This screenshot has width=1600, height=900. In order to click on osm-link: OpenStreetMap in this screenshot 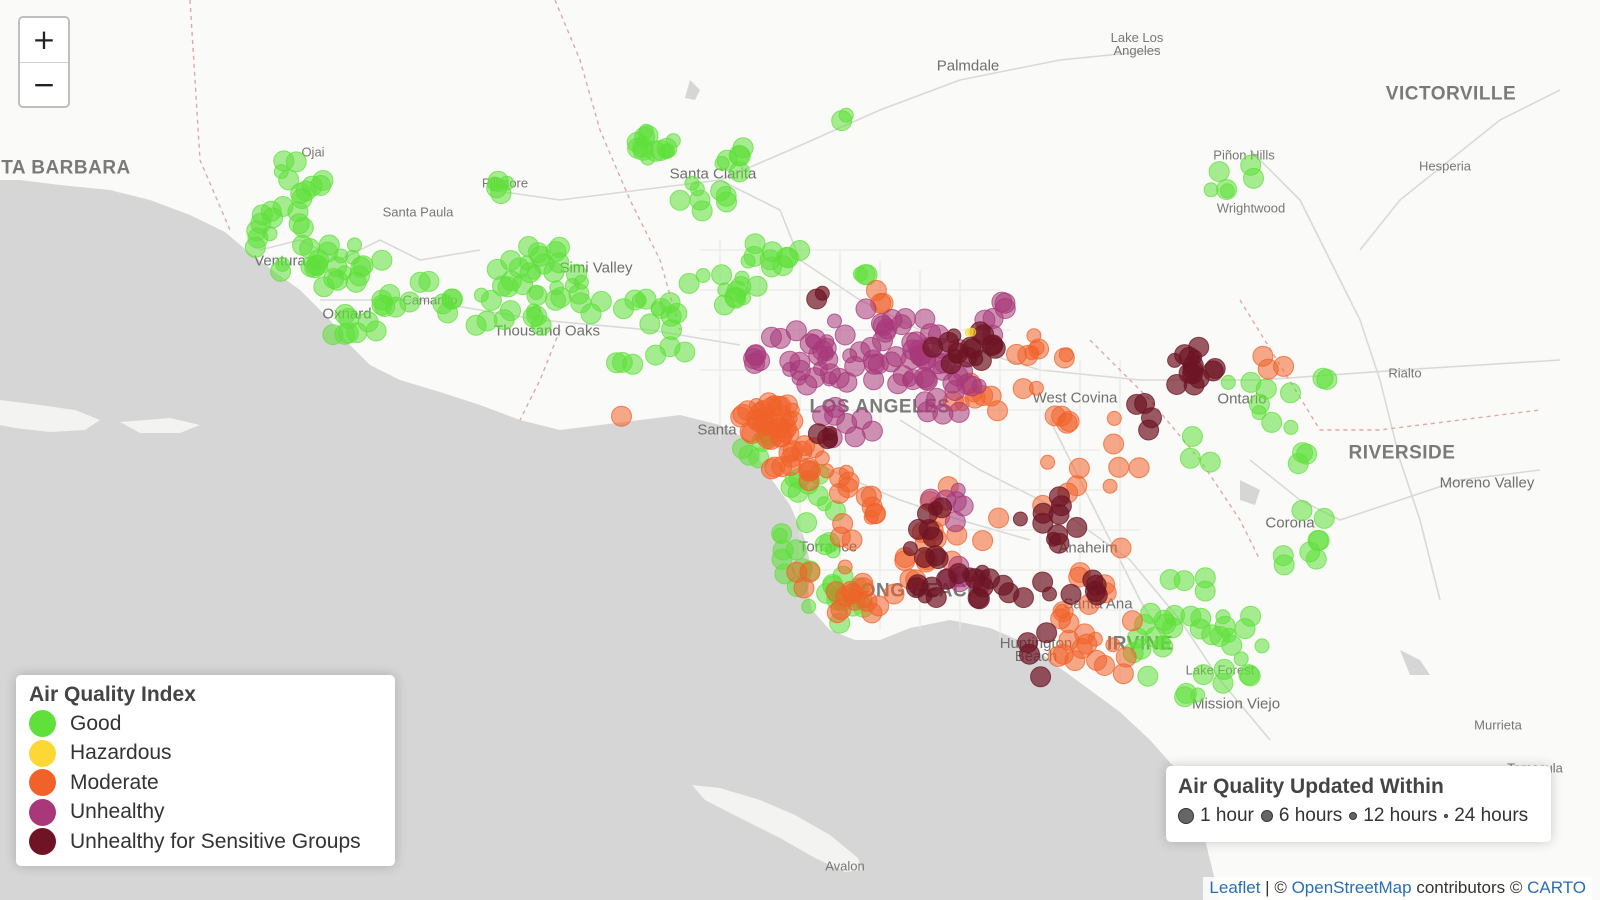, I will do `click(1351, 887)`.